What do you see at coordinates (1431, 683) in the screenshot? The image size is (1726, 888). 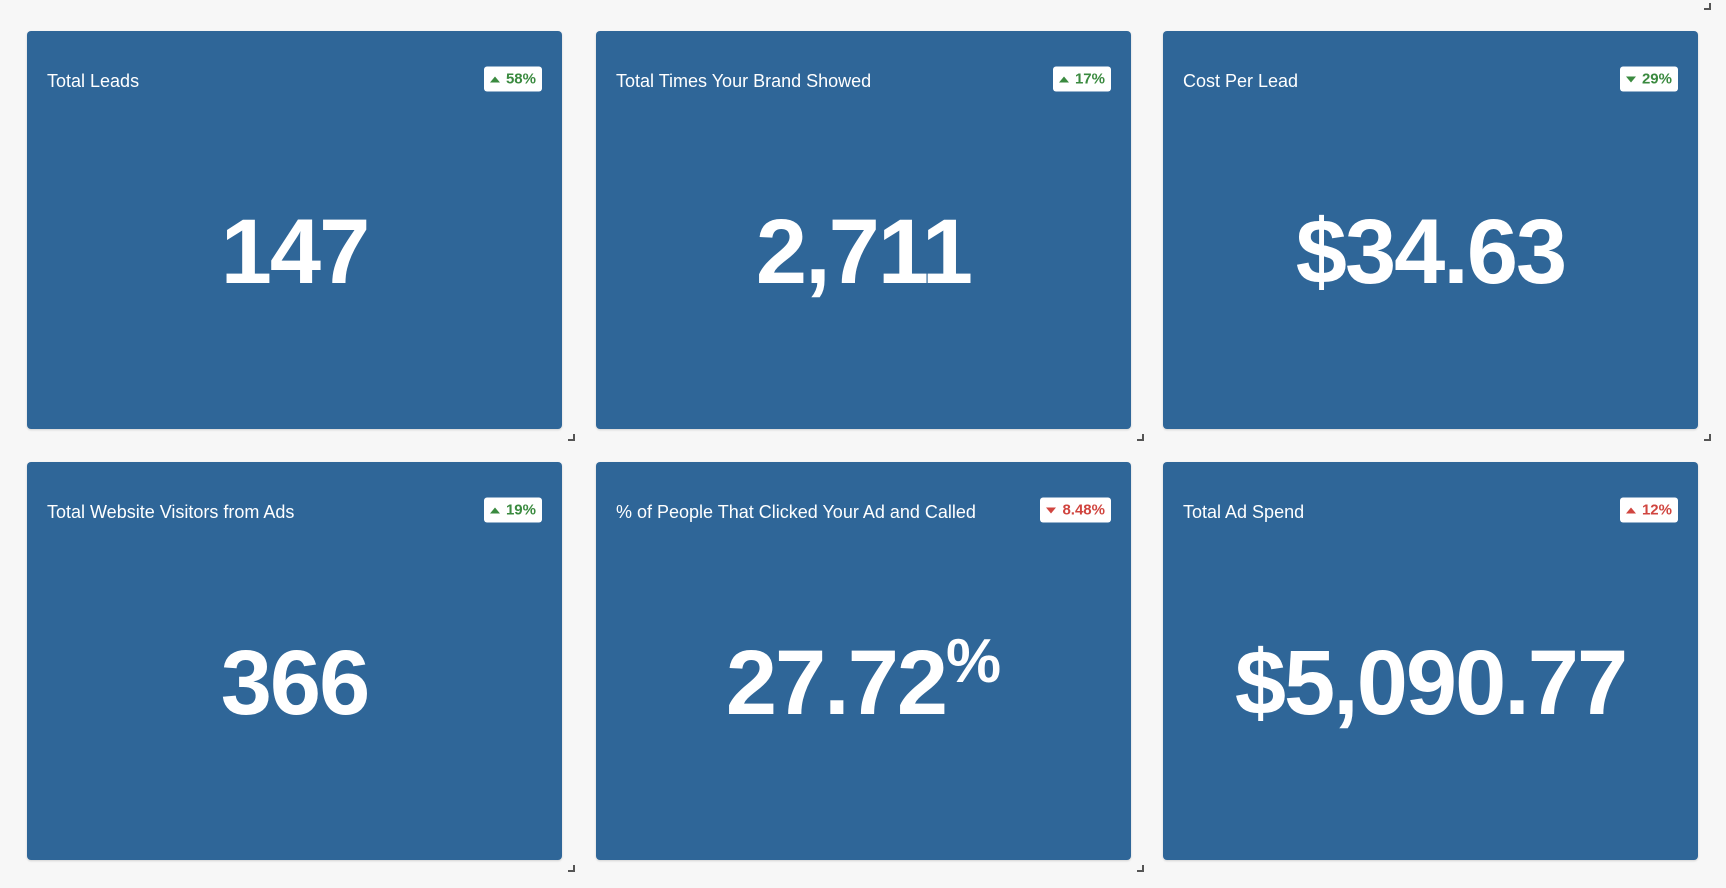 I see `value-number: $5,090.77` at bounding box center [1431, 683].